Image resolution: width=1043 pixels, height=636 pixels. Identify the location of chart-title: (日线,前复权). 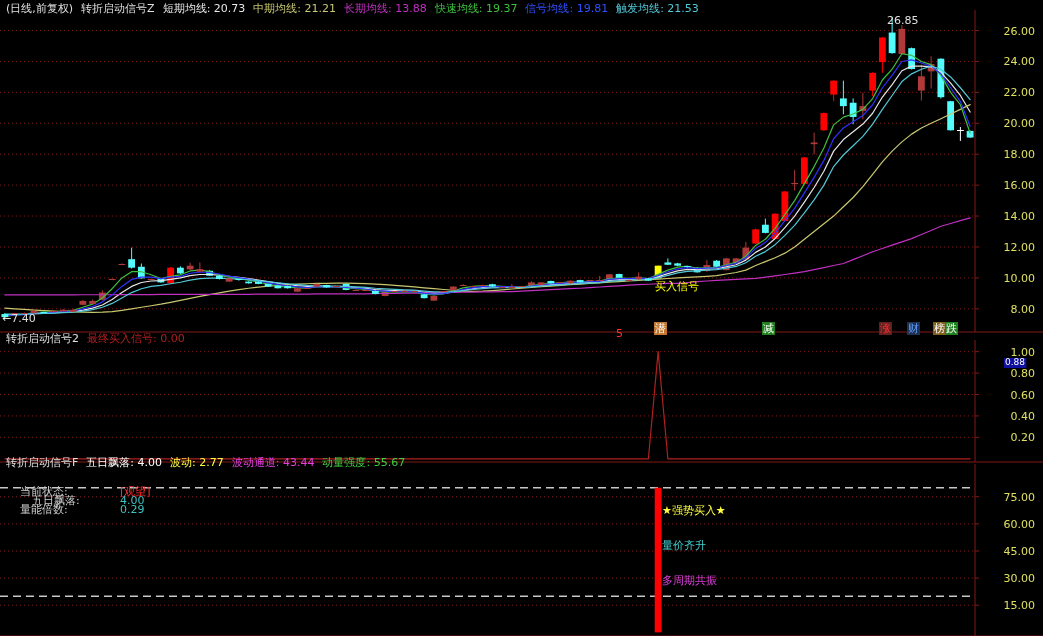
(40, 8).